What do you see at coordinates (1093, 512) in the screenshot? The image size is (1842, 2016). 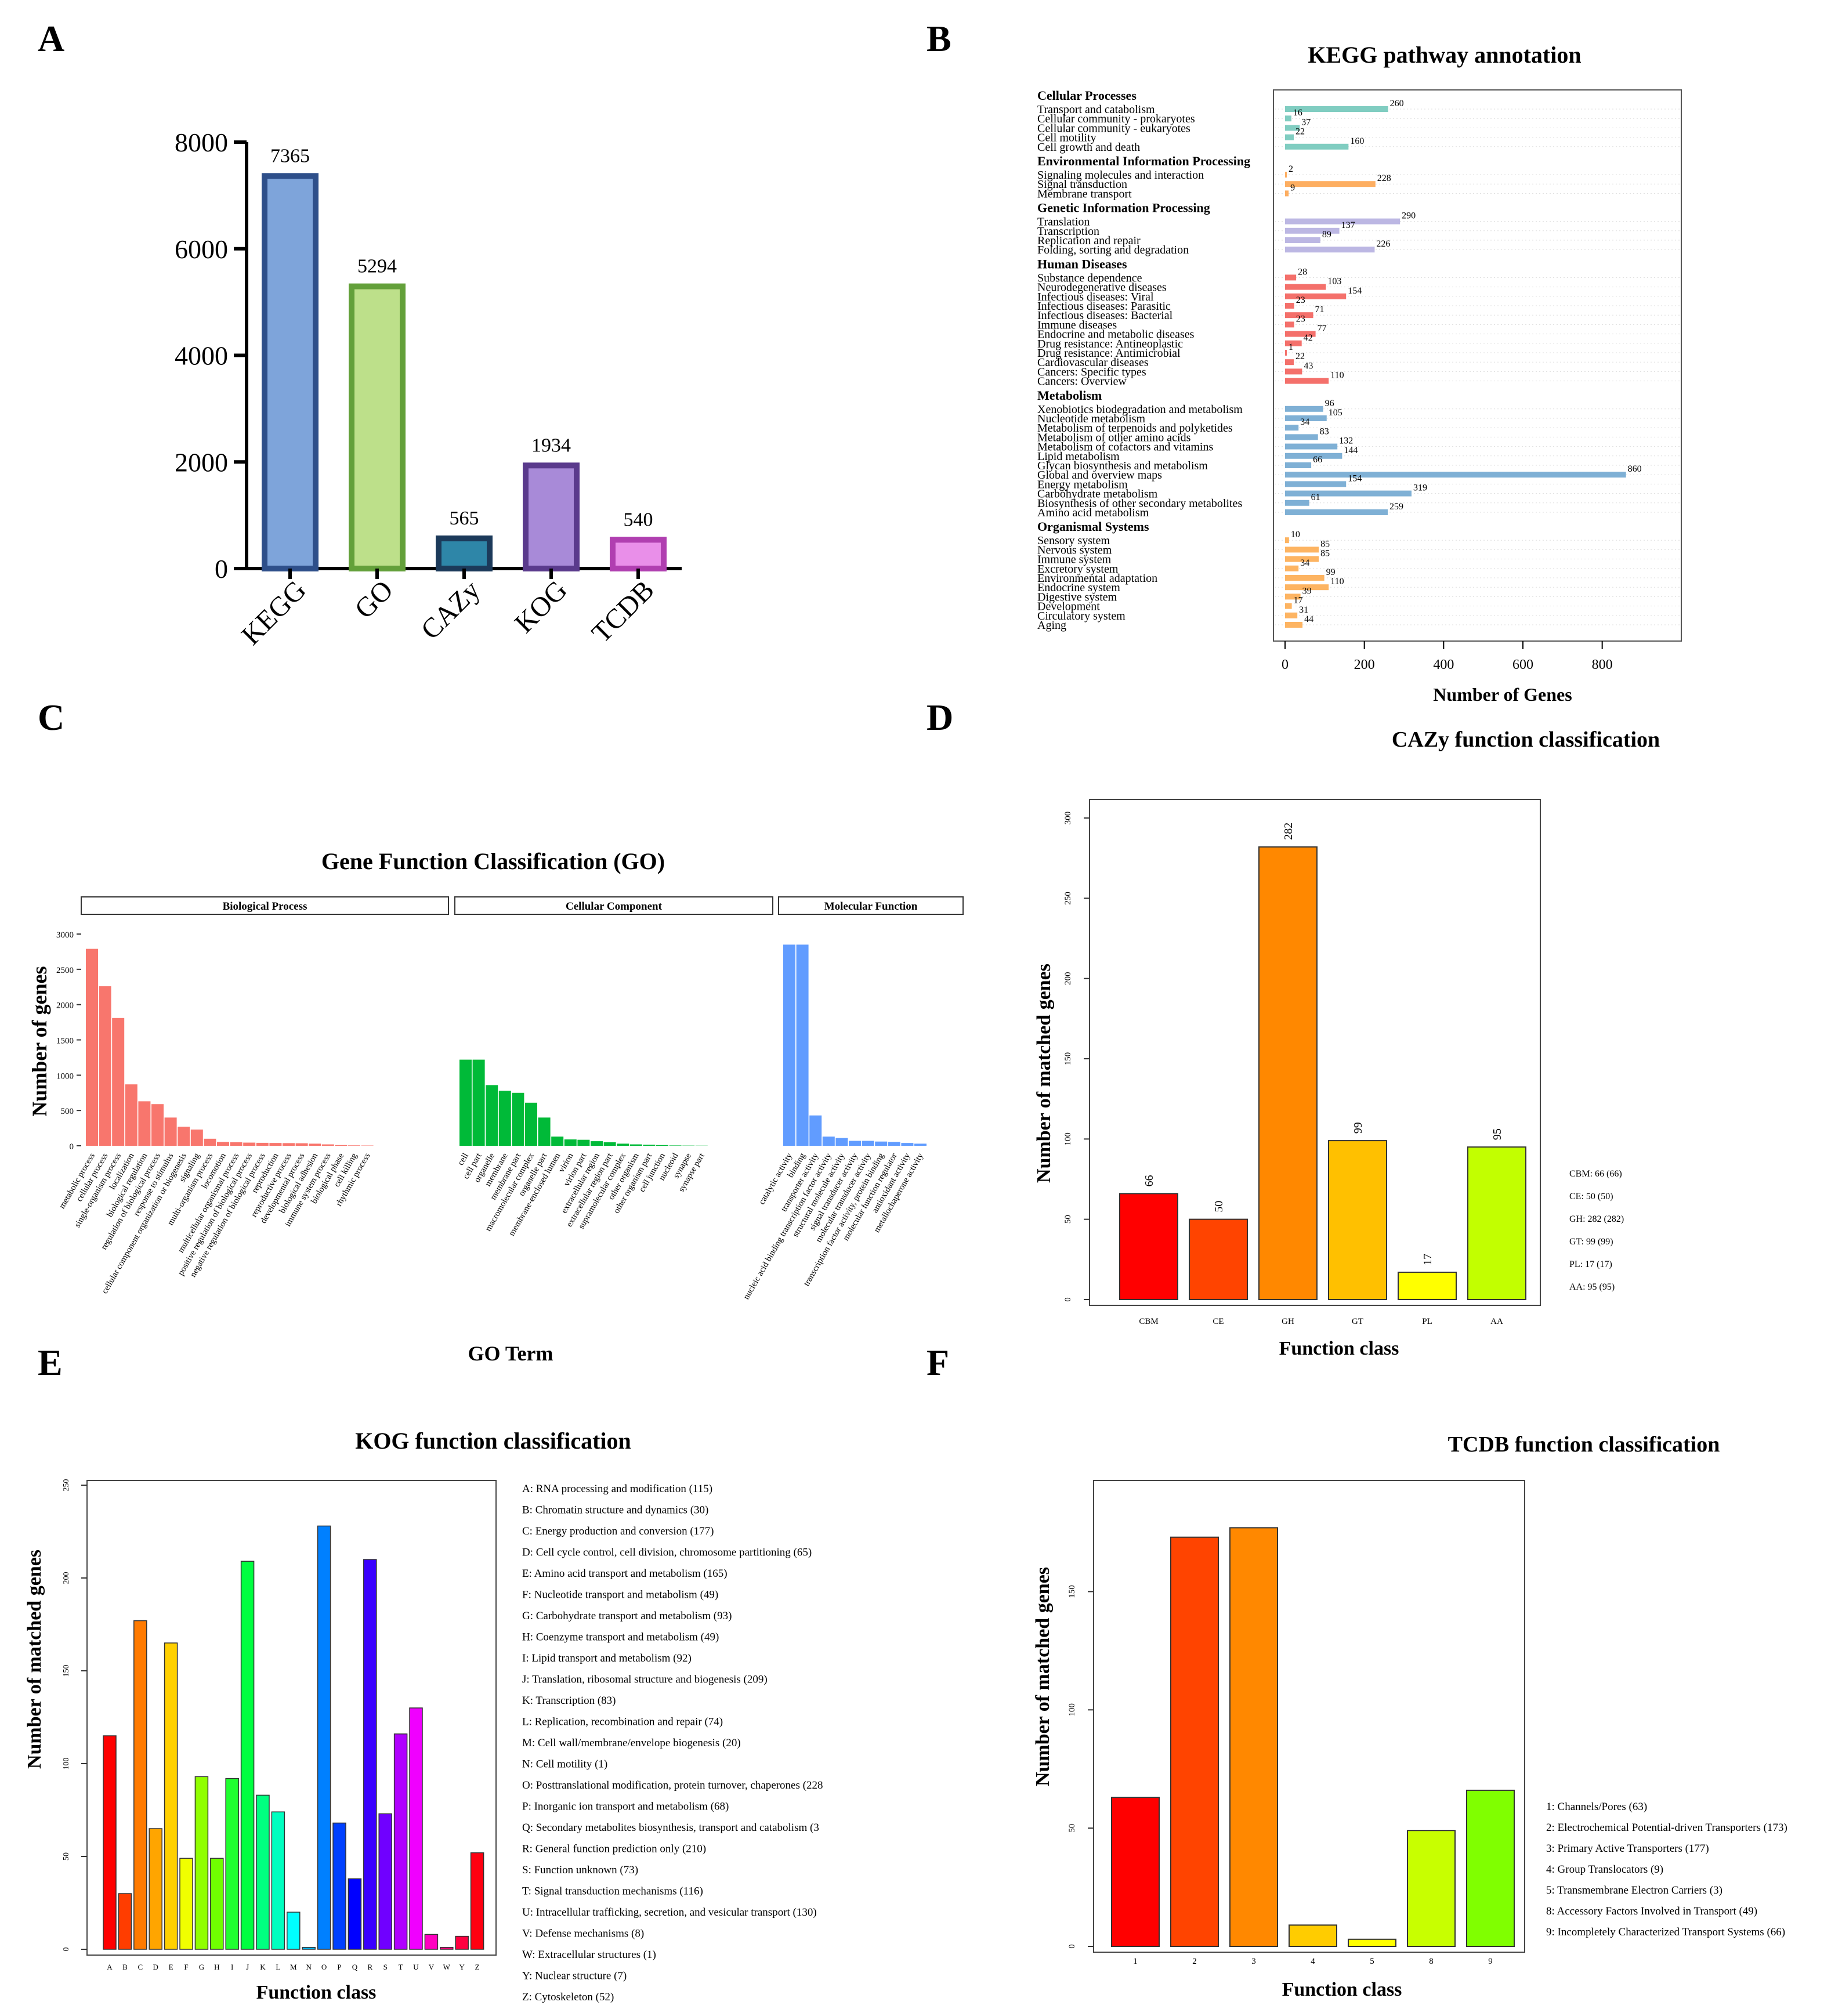 I see `row-label: Amino acid metabolism` at bounding box center [1093, 512].